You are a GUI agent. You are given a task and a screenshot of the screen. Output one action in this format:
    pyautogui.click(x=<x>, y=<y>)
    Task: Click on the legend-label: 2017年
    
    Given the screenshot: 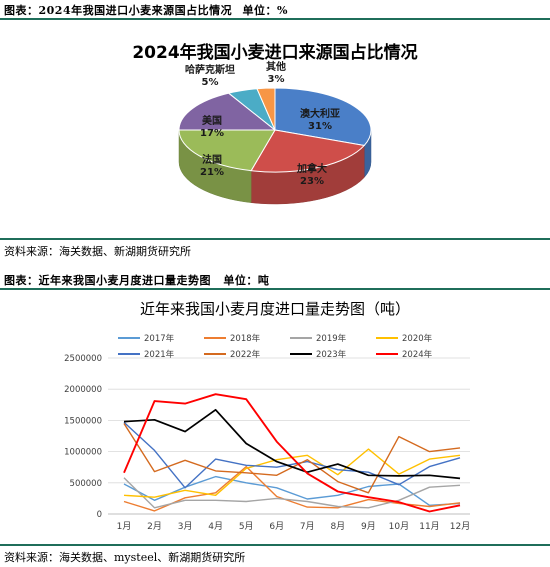 What is the action you would take?
    pyautogui.click(x=159, y=338)
    